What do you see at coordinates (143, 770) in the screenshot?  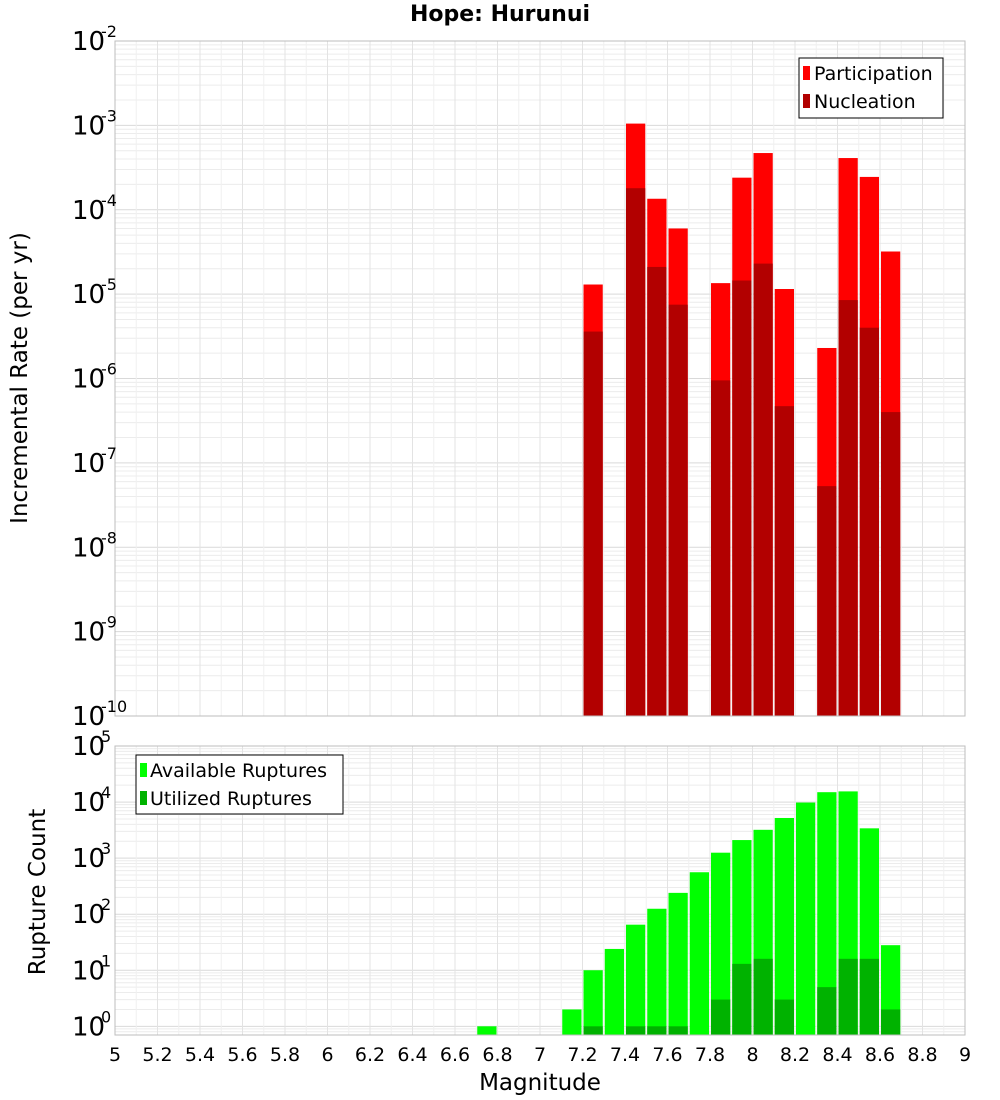 I see `legend-swatch-available` at bounding box center [143, 770].